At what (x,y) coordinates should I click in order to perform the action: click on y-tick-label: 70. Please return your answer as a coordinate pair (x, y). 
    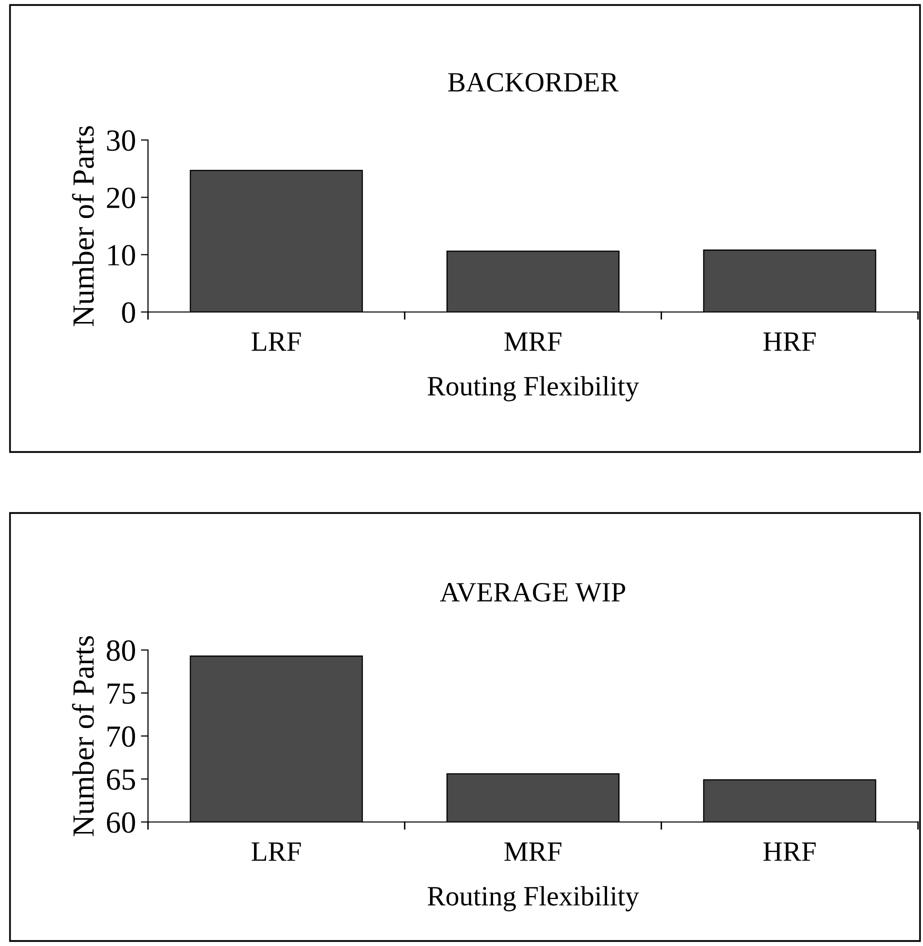
    Looking at the image, I should click on (122, 736).